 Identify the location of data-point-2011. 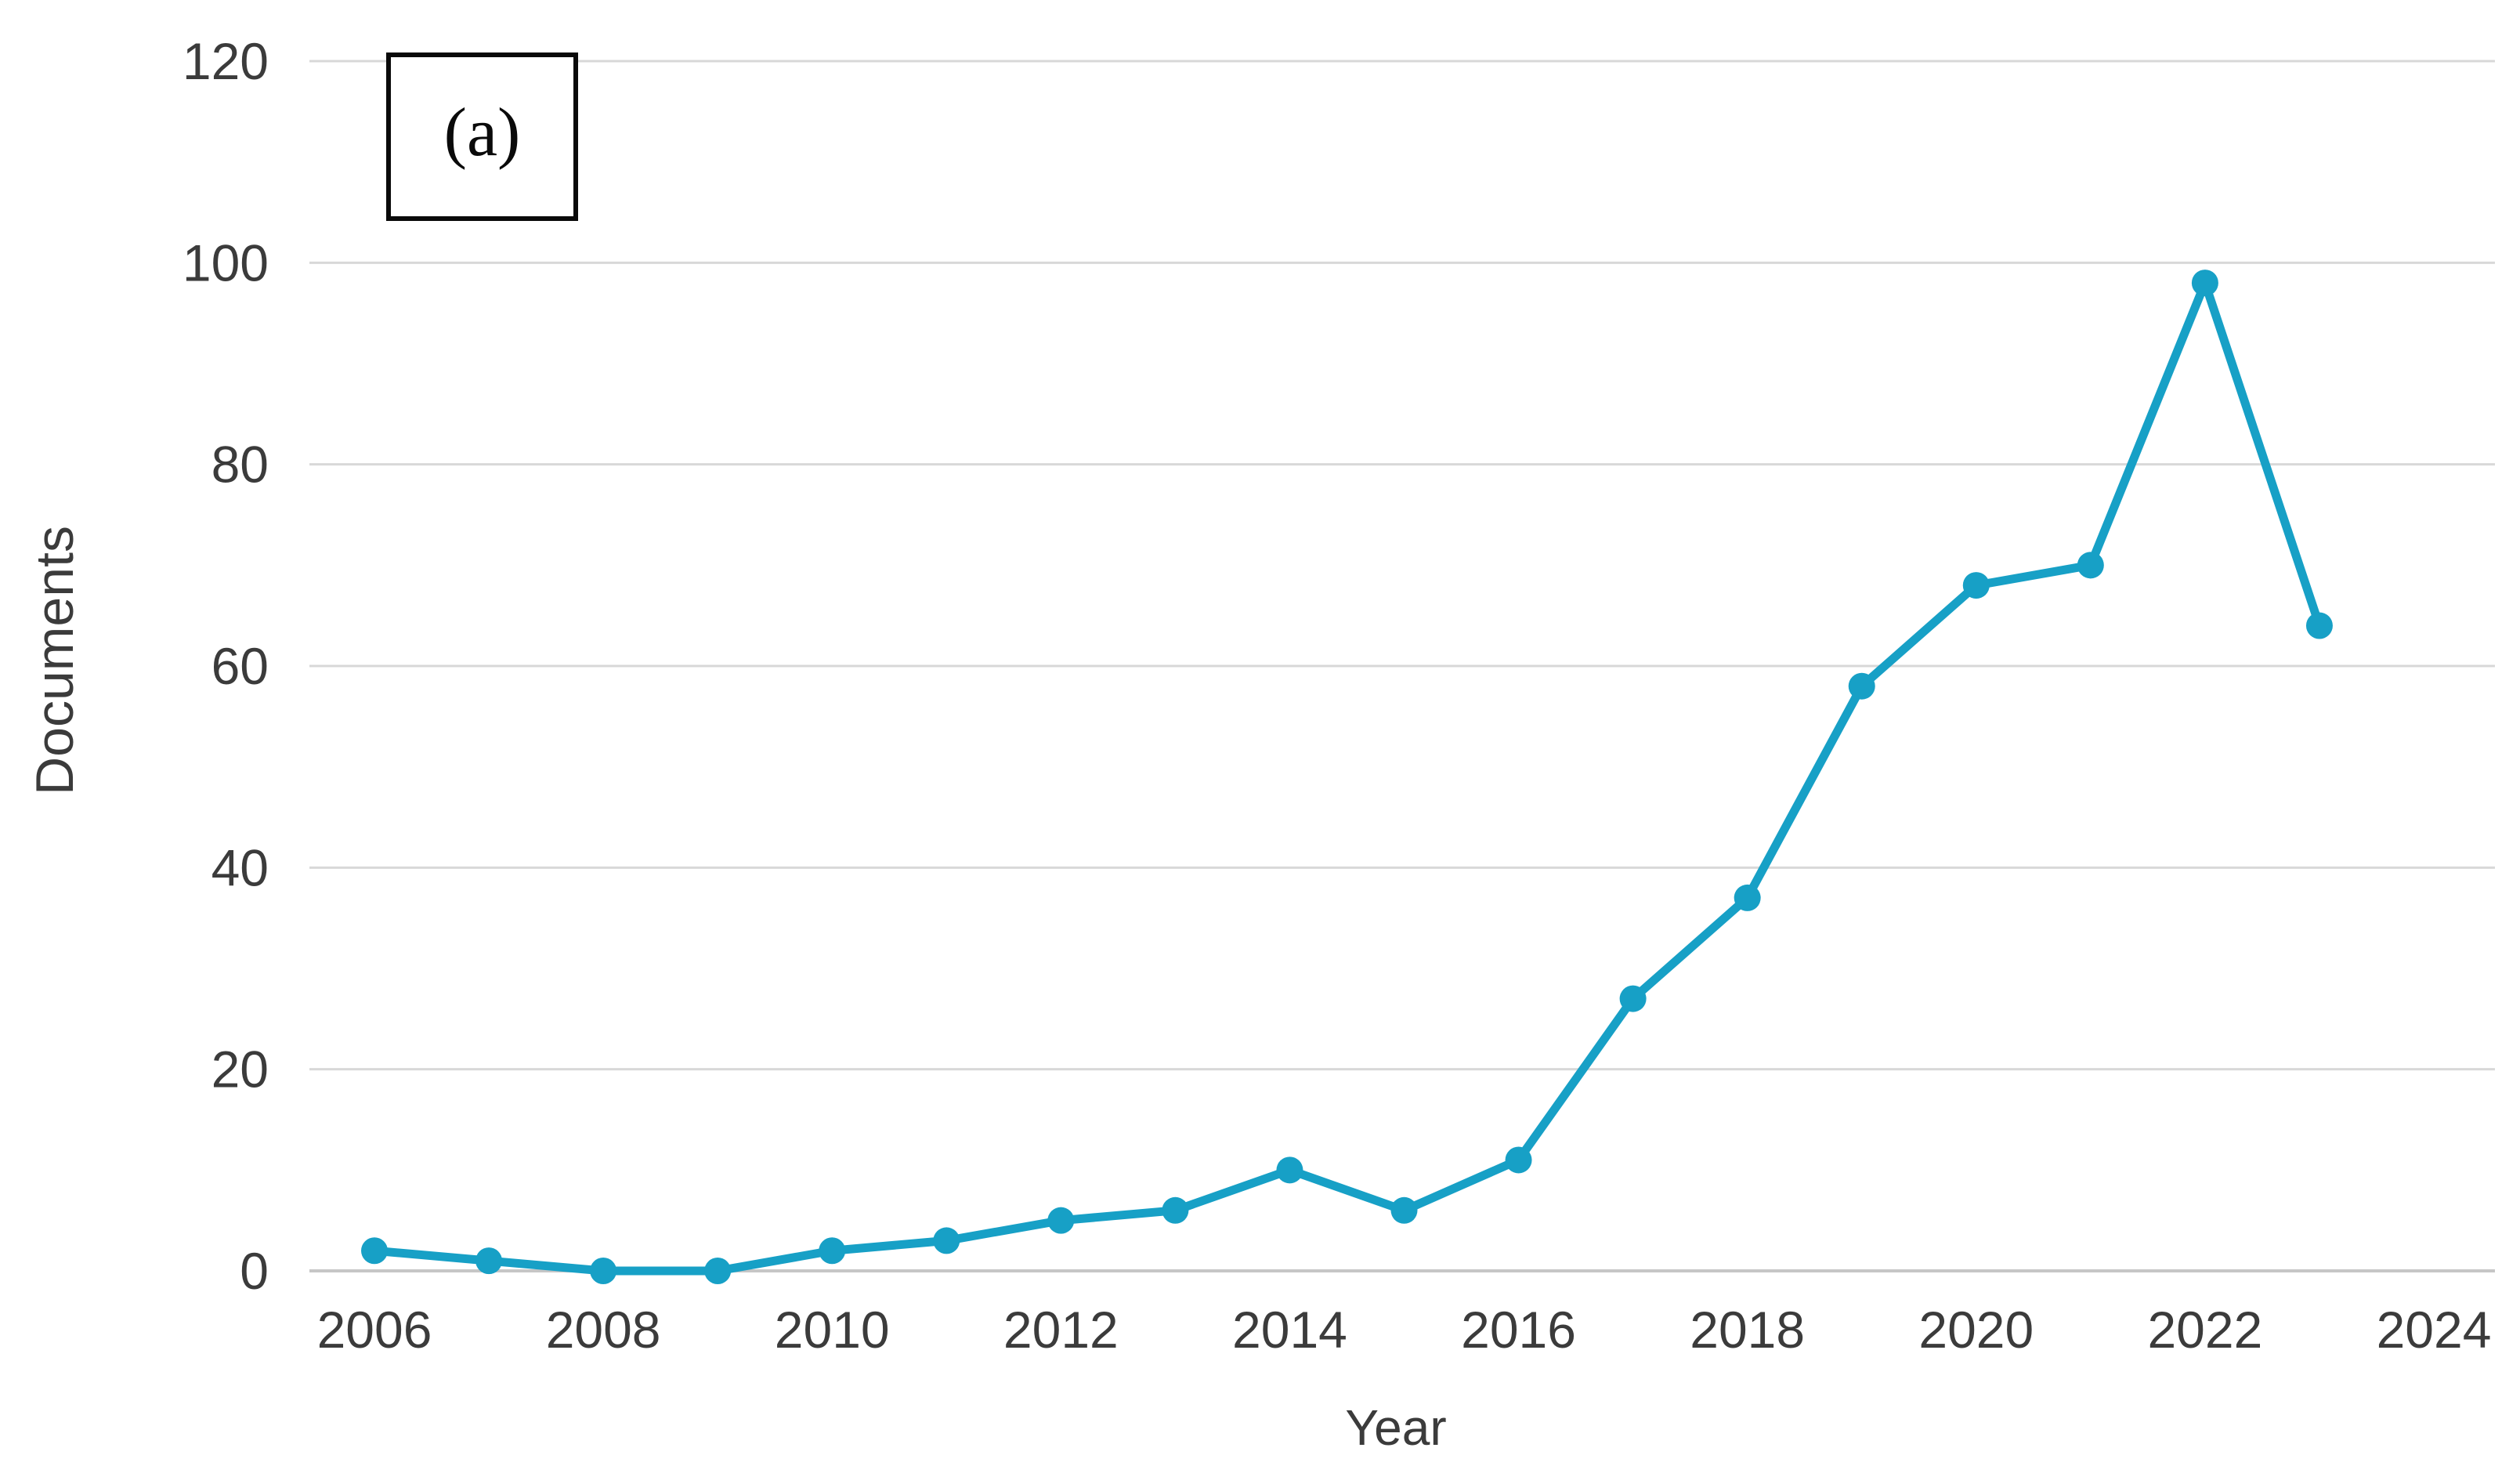
(946, 1240).